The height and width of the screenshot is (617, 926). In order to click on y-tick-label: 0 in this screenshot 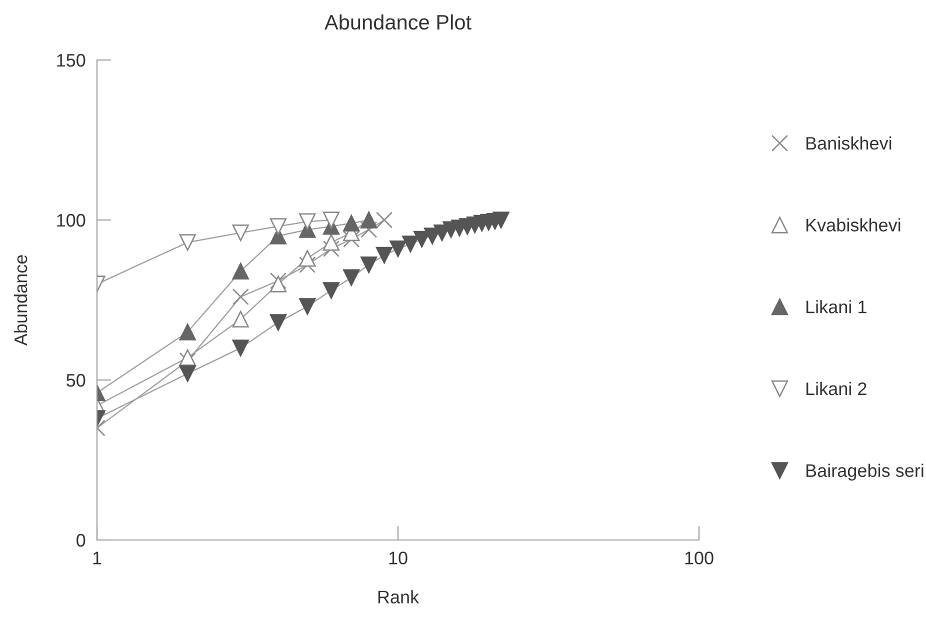, I will do `click(81, 540)`.